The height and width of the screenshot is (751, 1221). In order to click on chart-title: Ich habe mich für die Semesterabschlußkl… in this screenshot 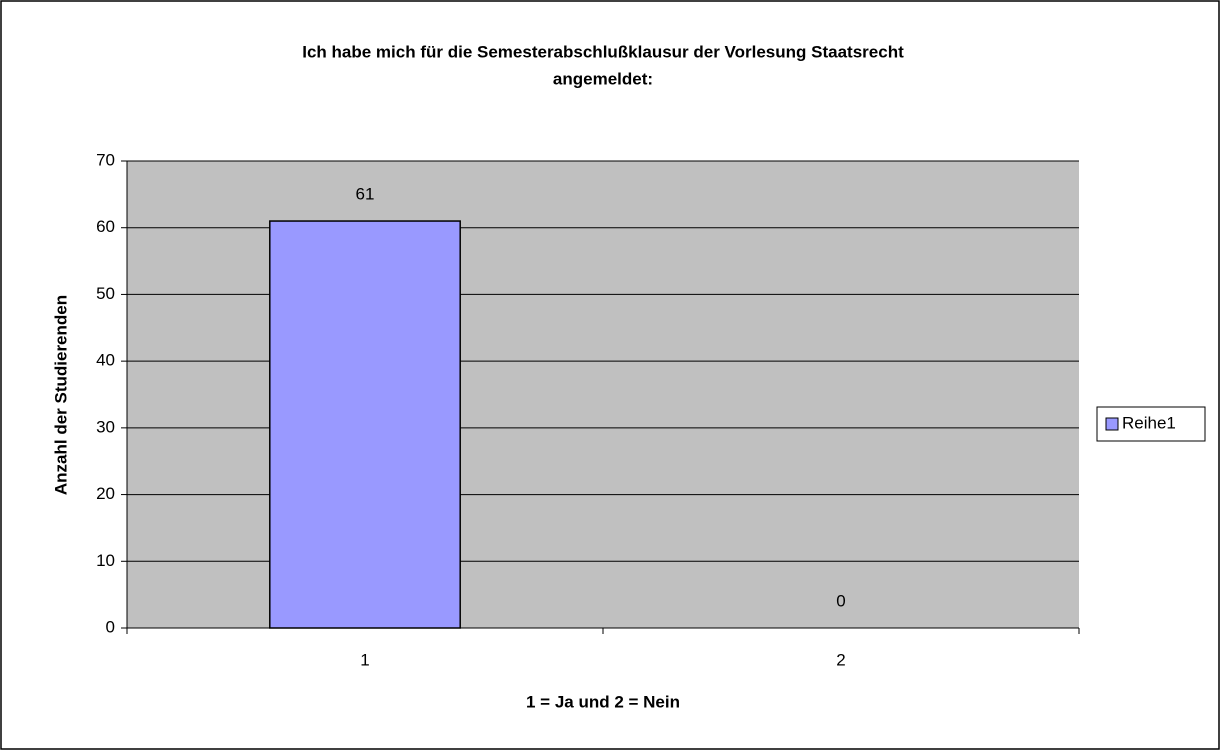, I will do `click(603, 51)`.